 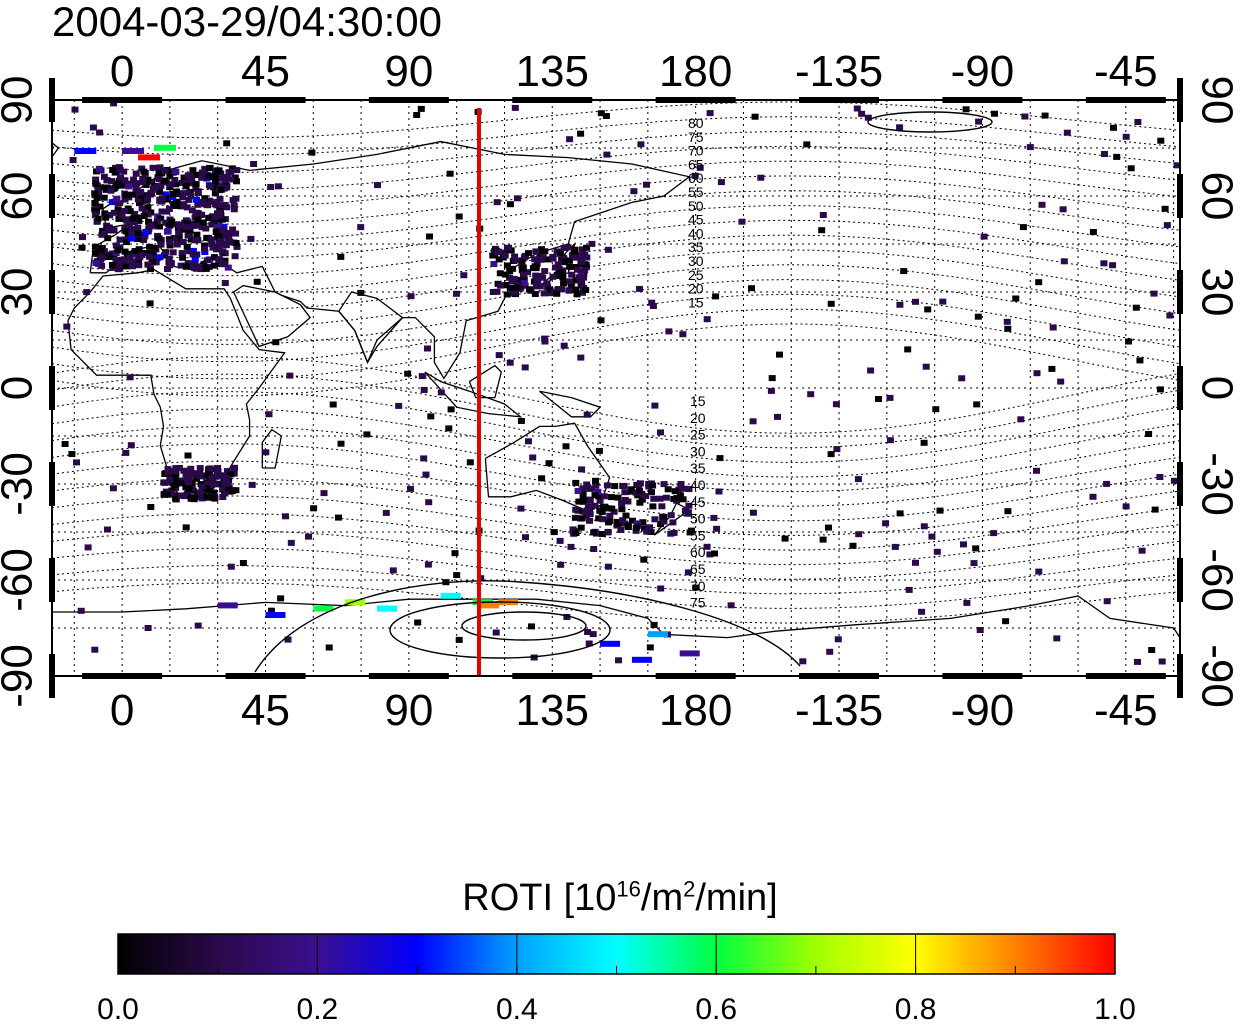 What do you see at coordinates (1126, 710) in the screenshot?
I see `bottom-axis-label: -45` at bounding box center [1126, 710].